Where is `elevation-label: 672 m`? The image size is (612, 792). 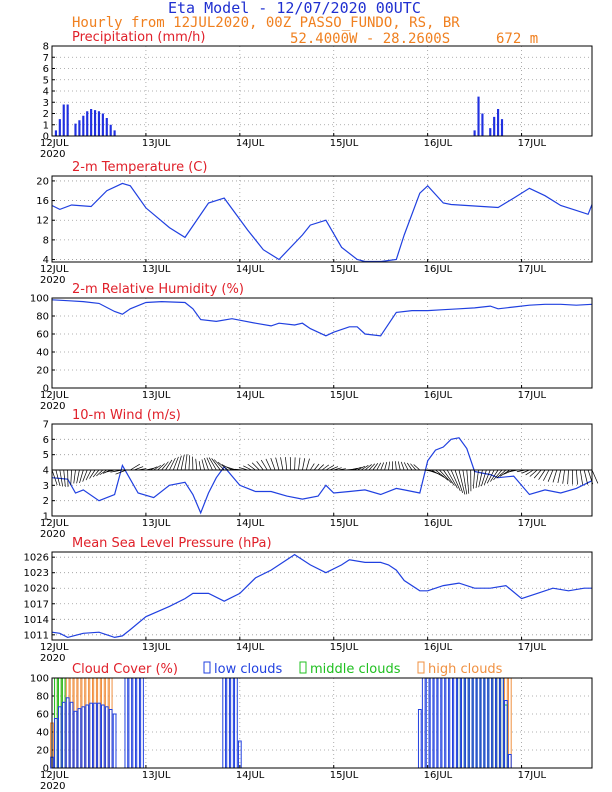
elevation-label: 672 m is located at coordinates (517, 39).